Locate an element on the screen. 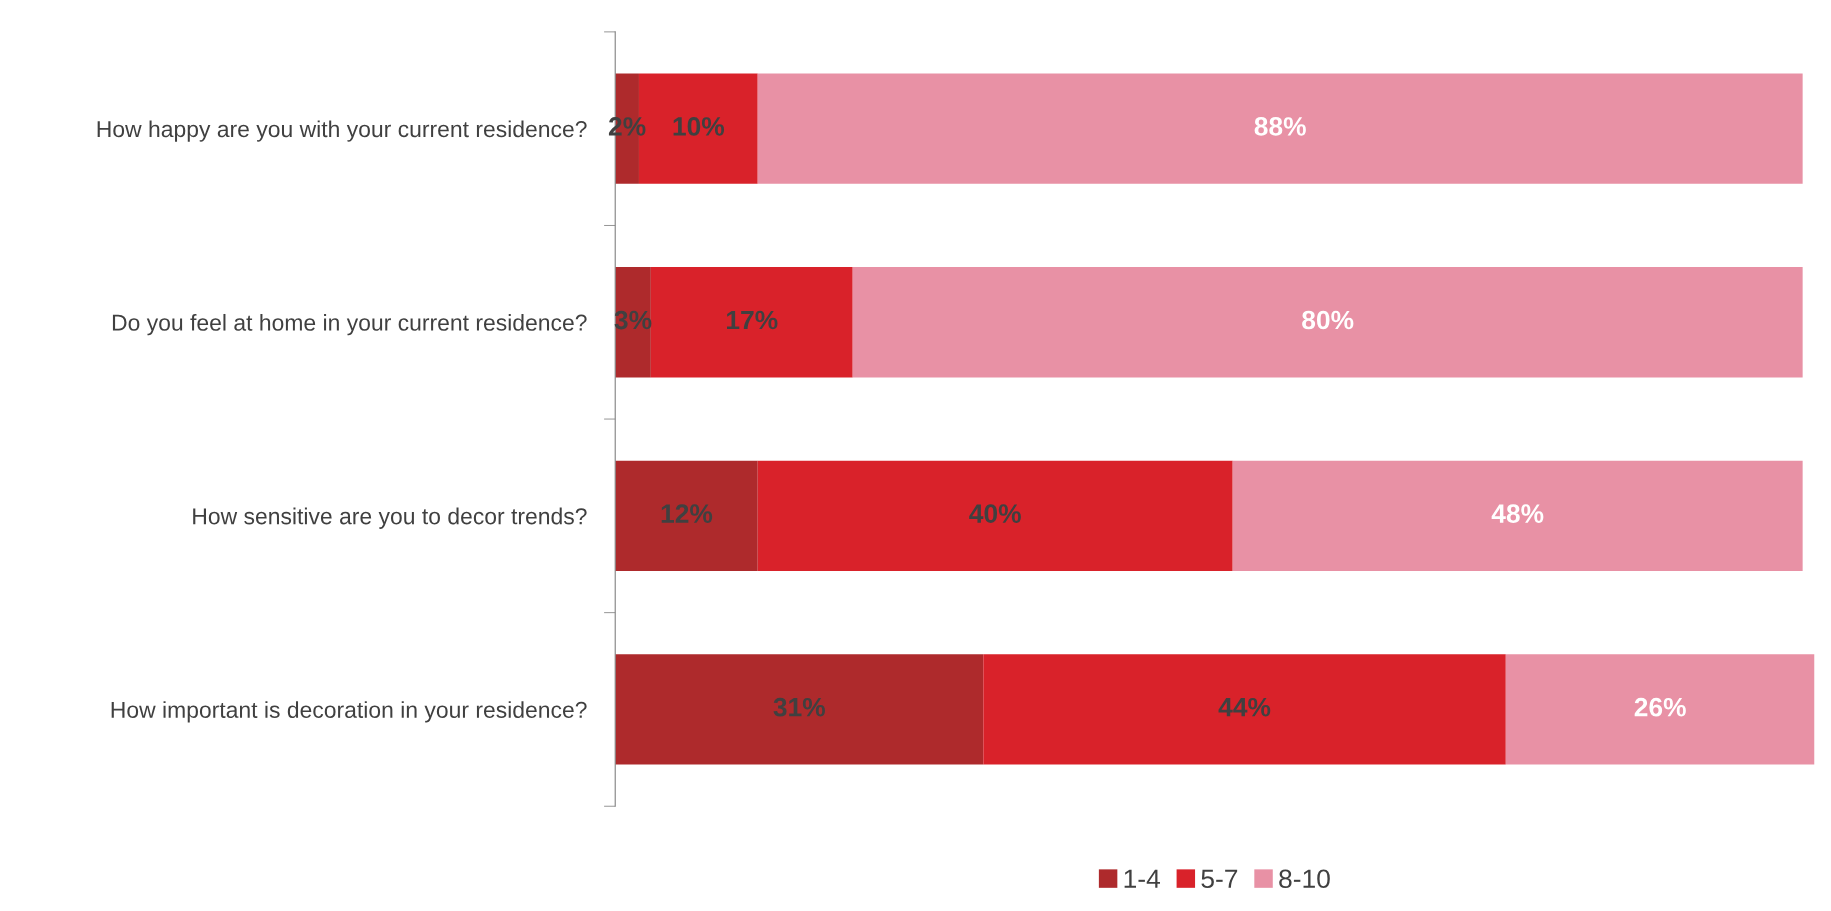 The width and height of the screenshot is (1831, 911). y-tick-label: How sensitive are you to decor trends? is located at coordinates (390, 518).